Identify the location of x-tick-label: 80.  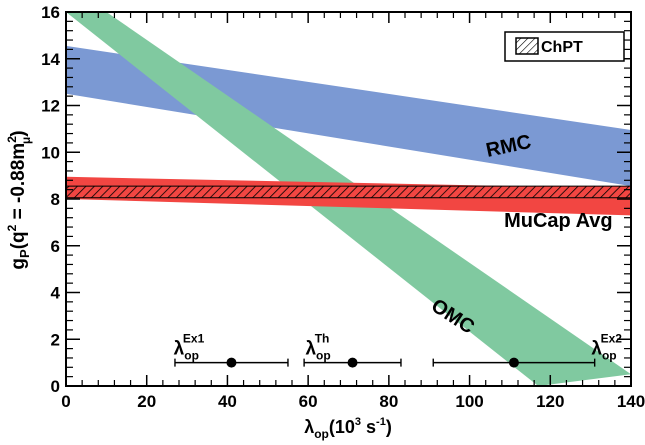
(388, 401).